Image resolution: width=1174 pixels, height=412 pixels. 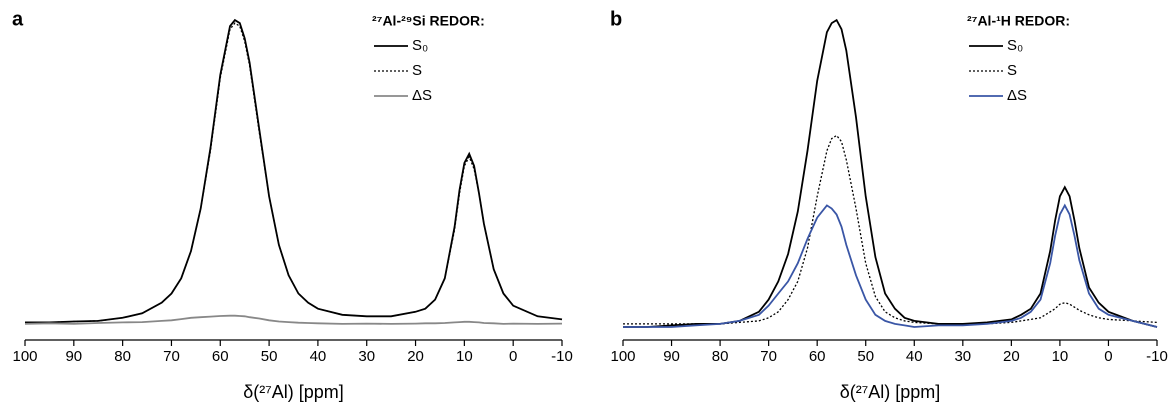 I want to click on legend-title: ²⁷Al-¹H REDOR:, so click(x=1018, y=21).